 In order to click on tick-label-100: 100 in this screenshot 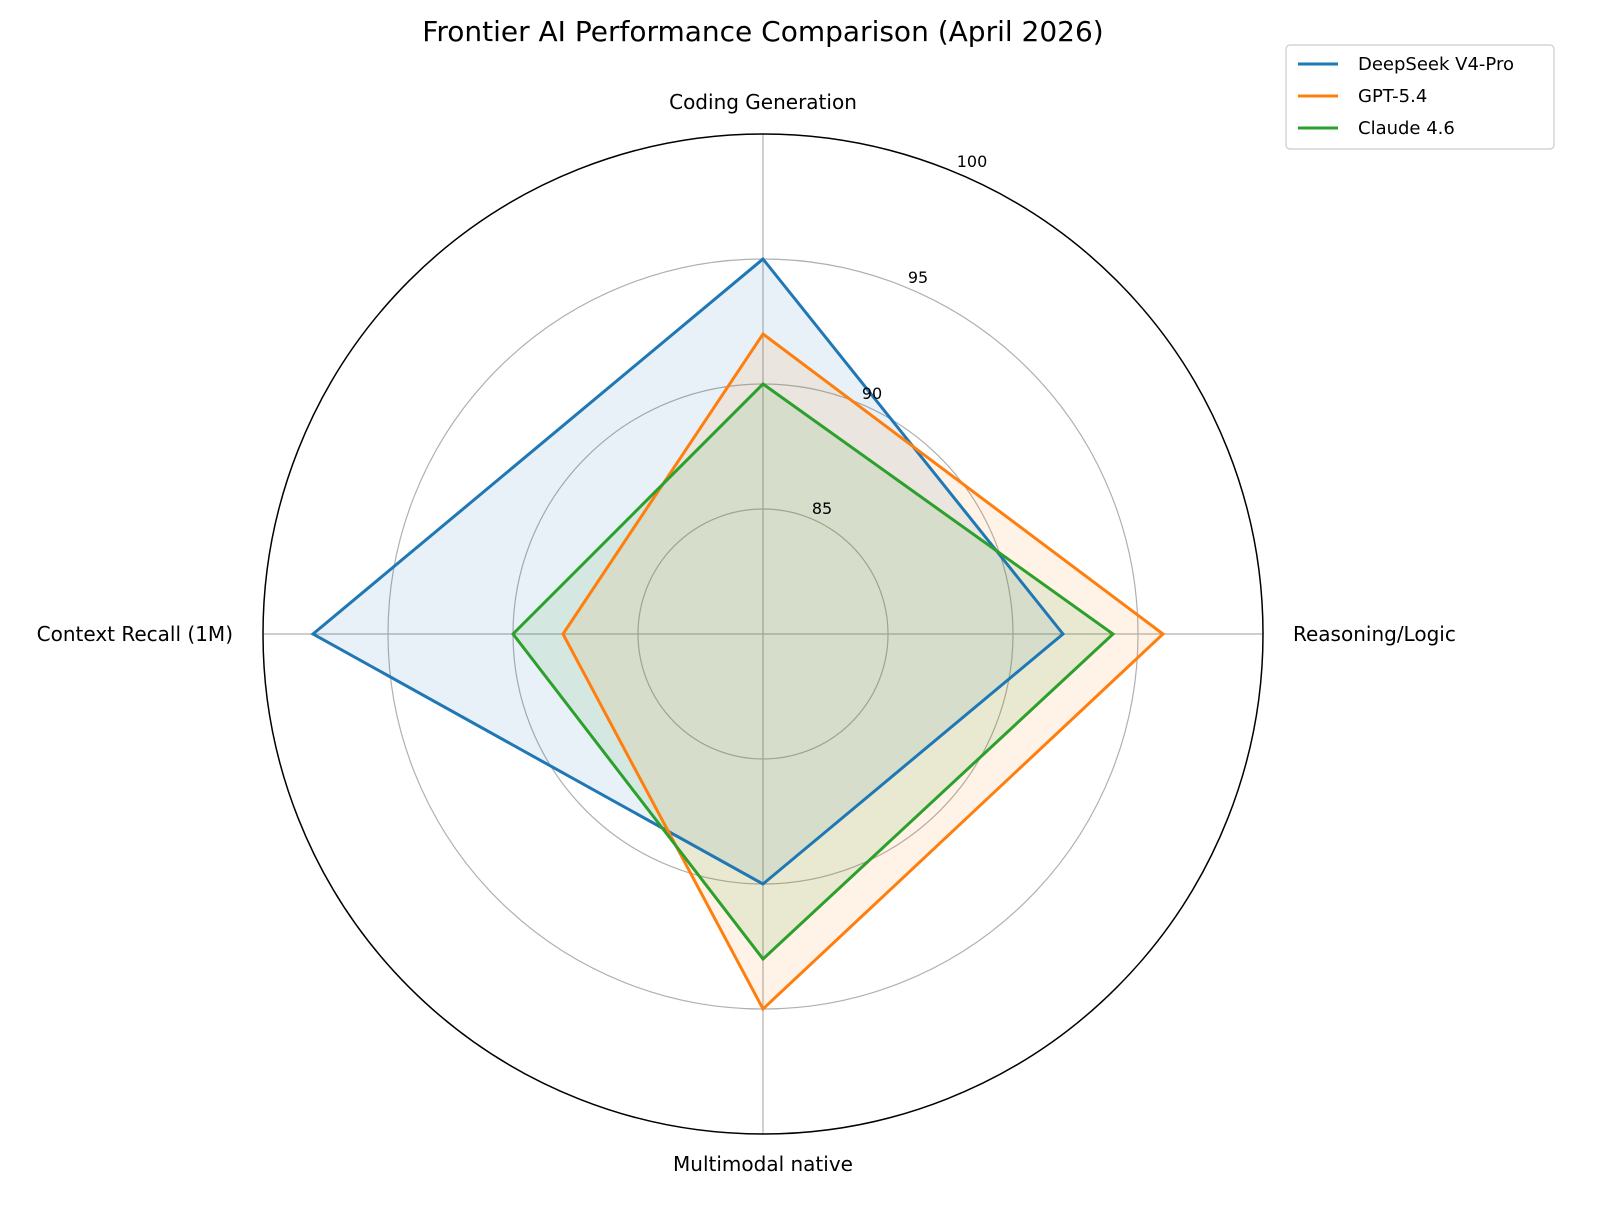, I will do `click(972, 161)`.